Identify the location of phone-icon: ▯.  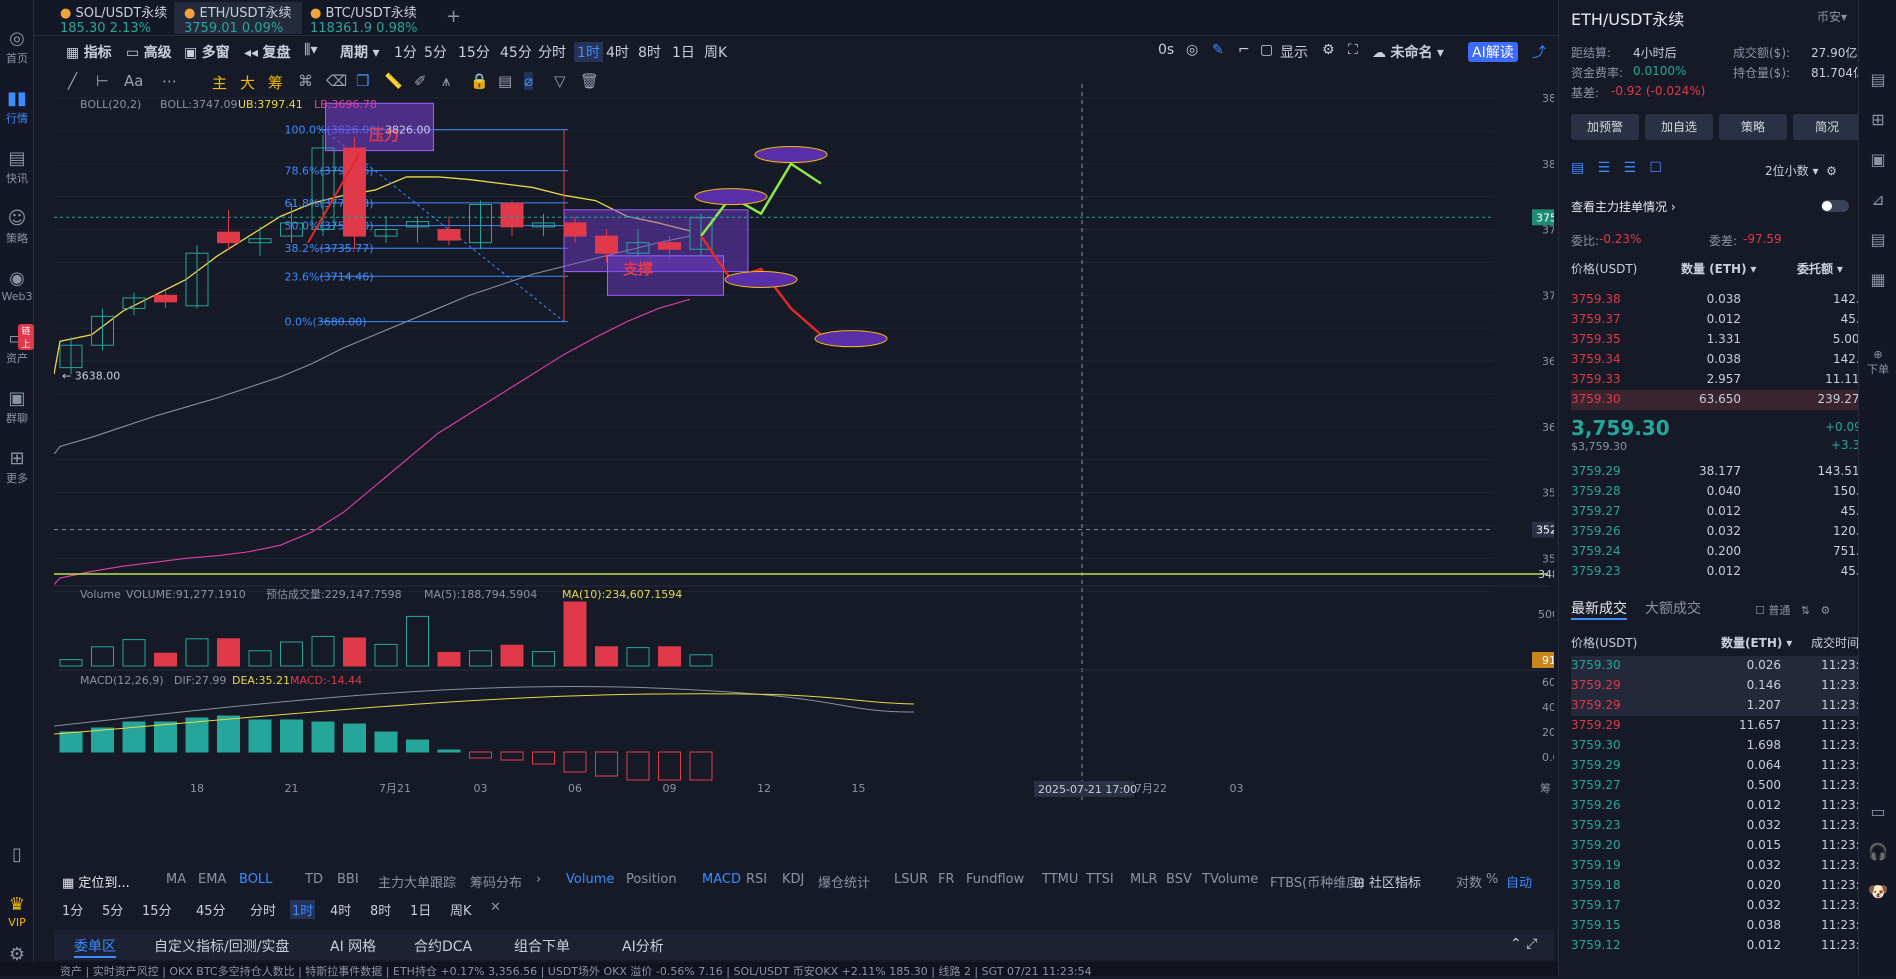
(17, 854).